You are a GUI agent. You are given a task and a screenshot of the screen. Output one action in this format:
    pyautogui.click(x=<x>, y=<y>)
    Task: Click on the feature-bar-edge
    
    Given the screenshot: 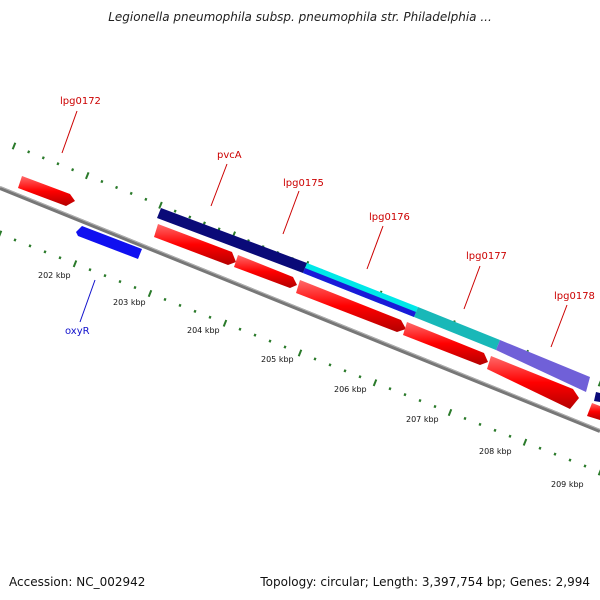 What is the action you would take?
    pyautogui.click(x=597, y=397)
    